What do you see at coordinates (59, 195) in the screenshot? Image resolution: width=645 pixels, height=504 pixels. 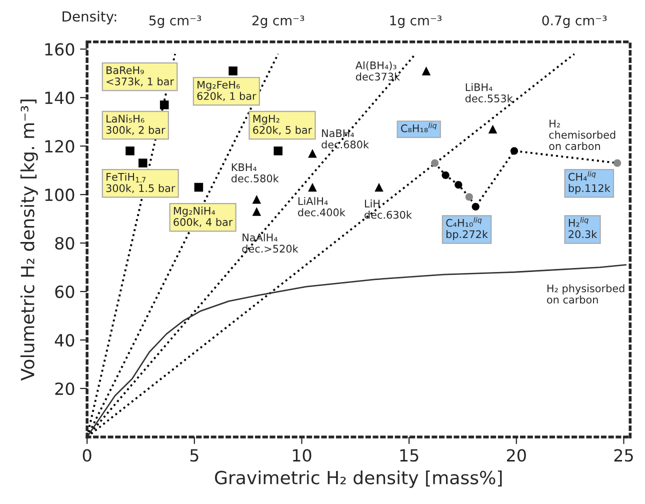 I see `y-tick-label: 100` at bounding box center [59, 195].